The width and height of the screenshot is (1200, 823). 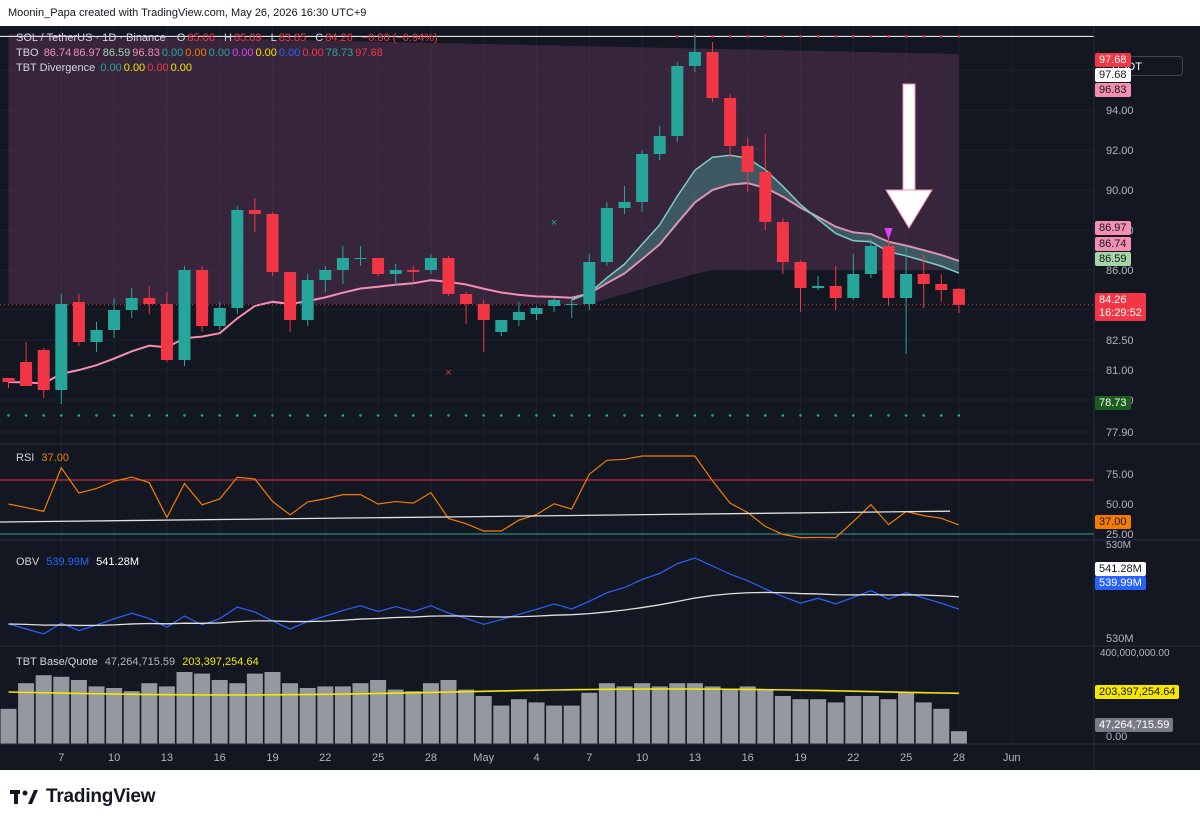 What do you see at coordinates (1120, 535) in the screenshot?
I see `rsi-axis-tick: 25.00` at bounding box center [1120, 535].